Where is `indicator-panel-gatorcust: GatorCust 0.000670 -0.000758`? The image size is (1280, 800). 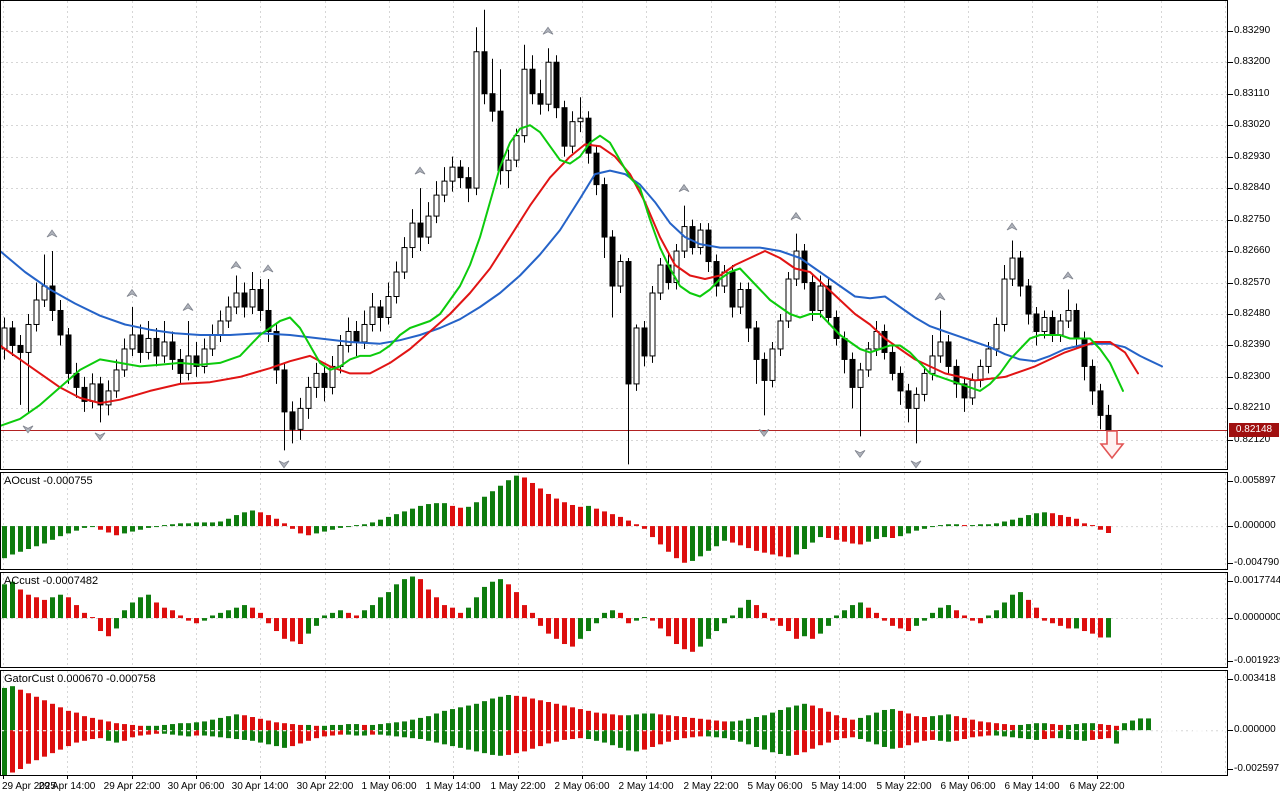 indicator-panel-gatorcust: GatorCust 0.000670 -0.000758 is located at coordinates (614, 723).